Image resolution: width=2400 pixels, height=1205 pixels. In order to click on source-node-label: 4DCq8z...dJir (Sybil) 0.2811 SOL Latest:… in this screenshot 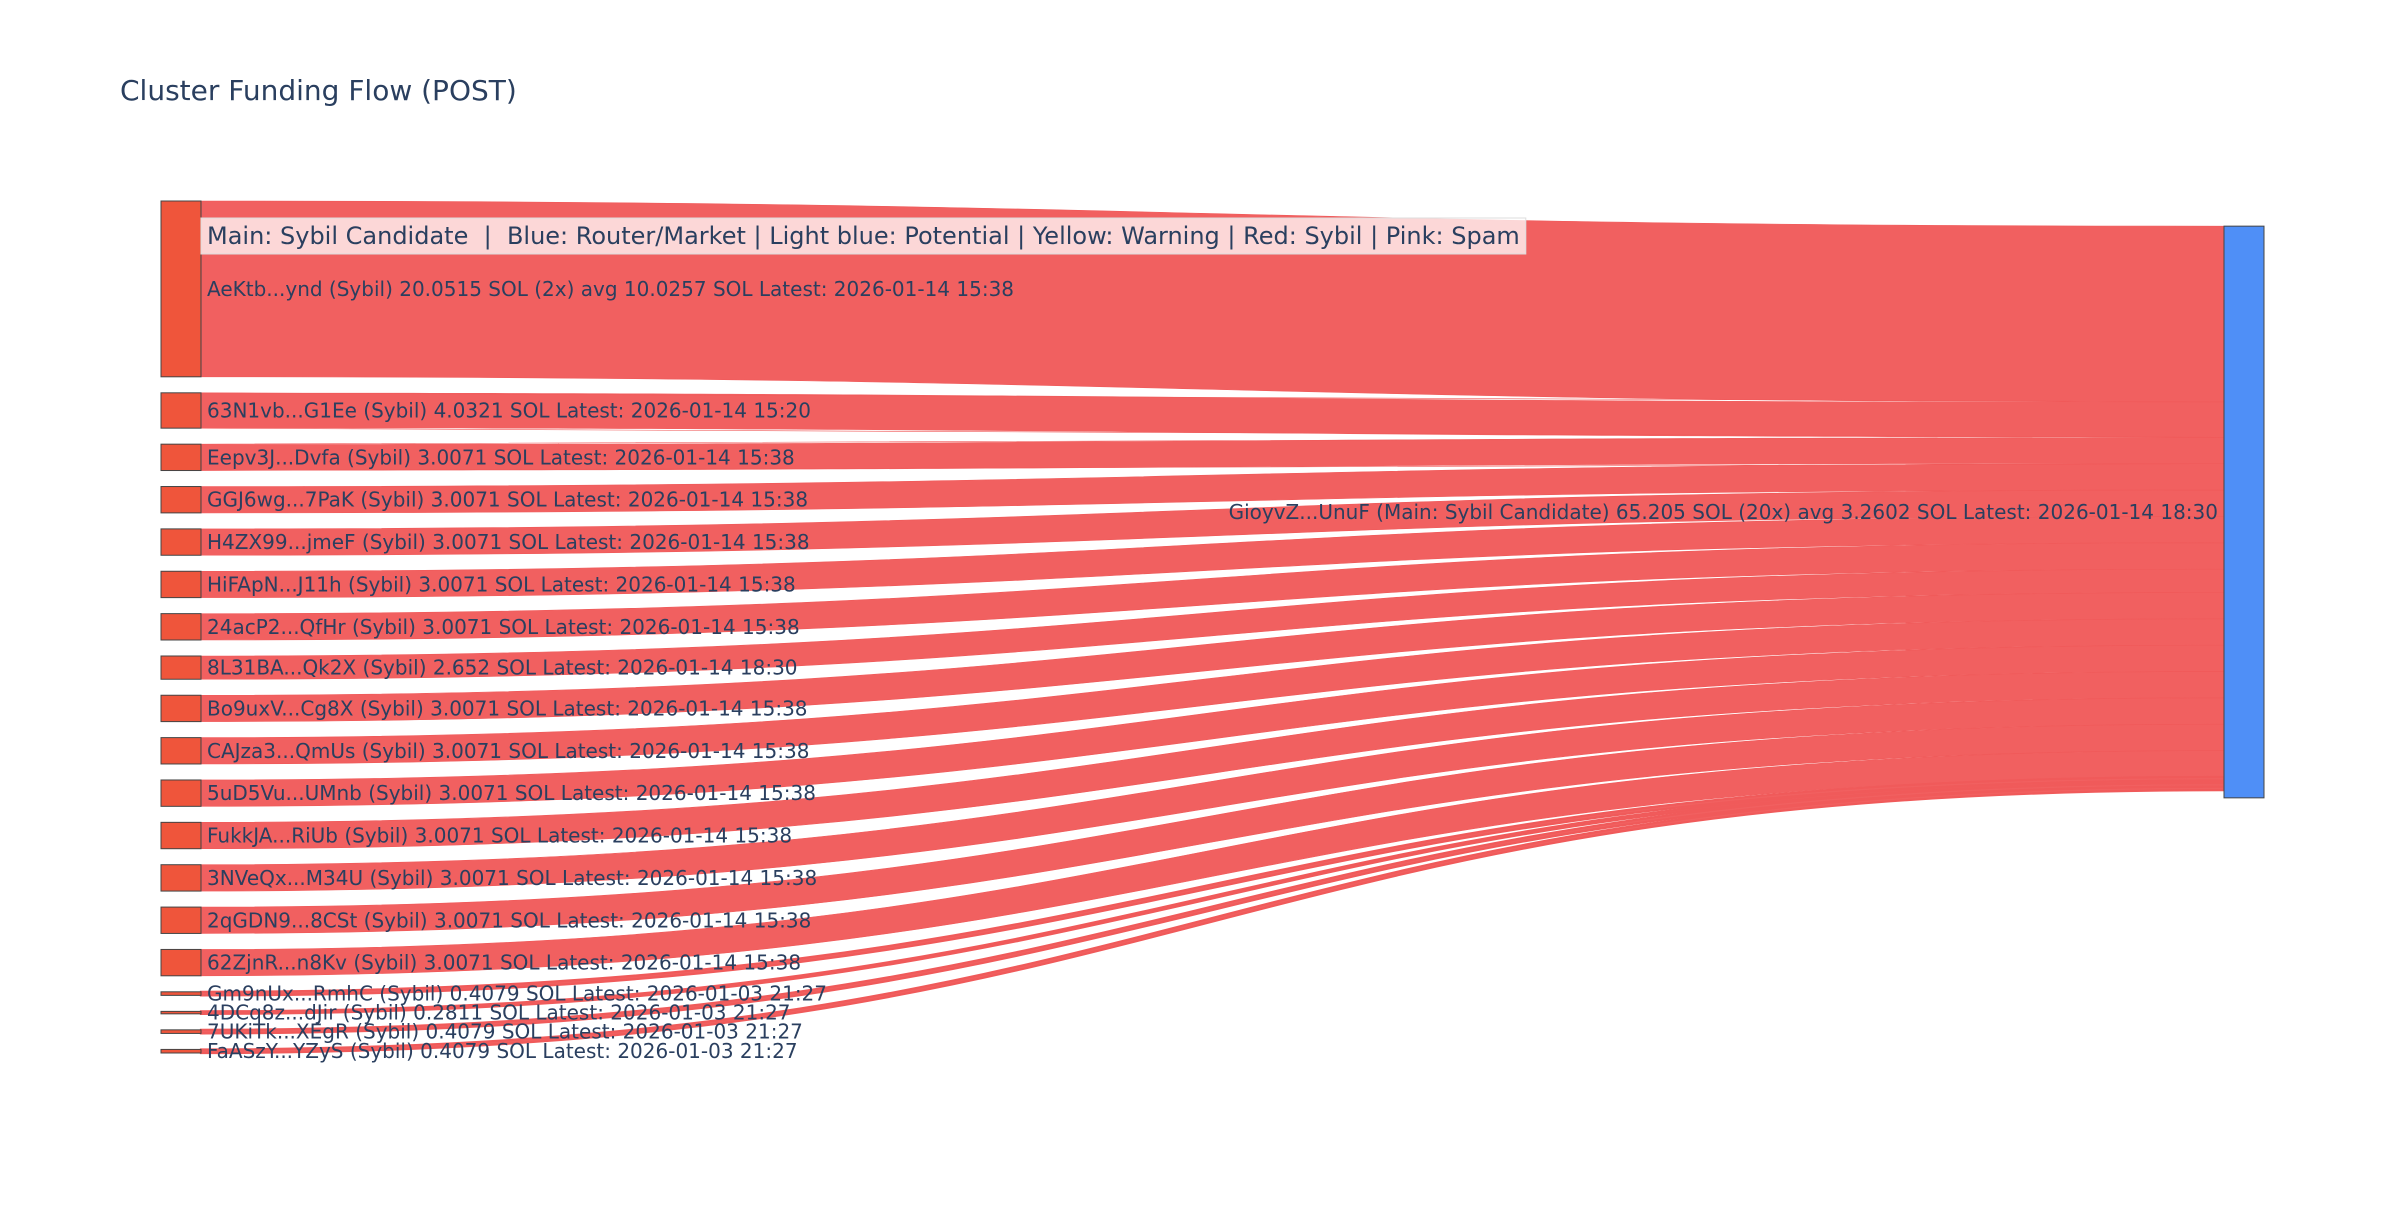, I will do `click(499, 1013)`.